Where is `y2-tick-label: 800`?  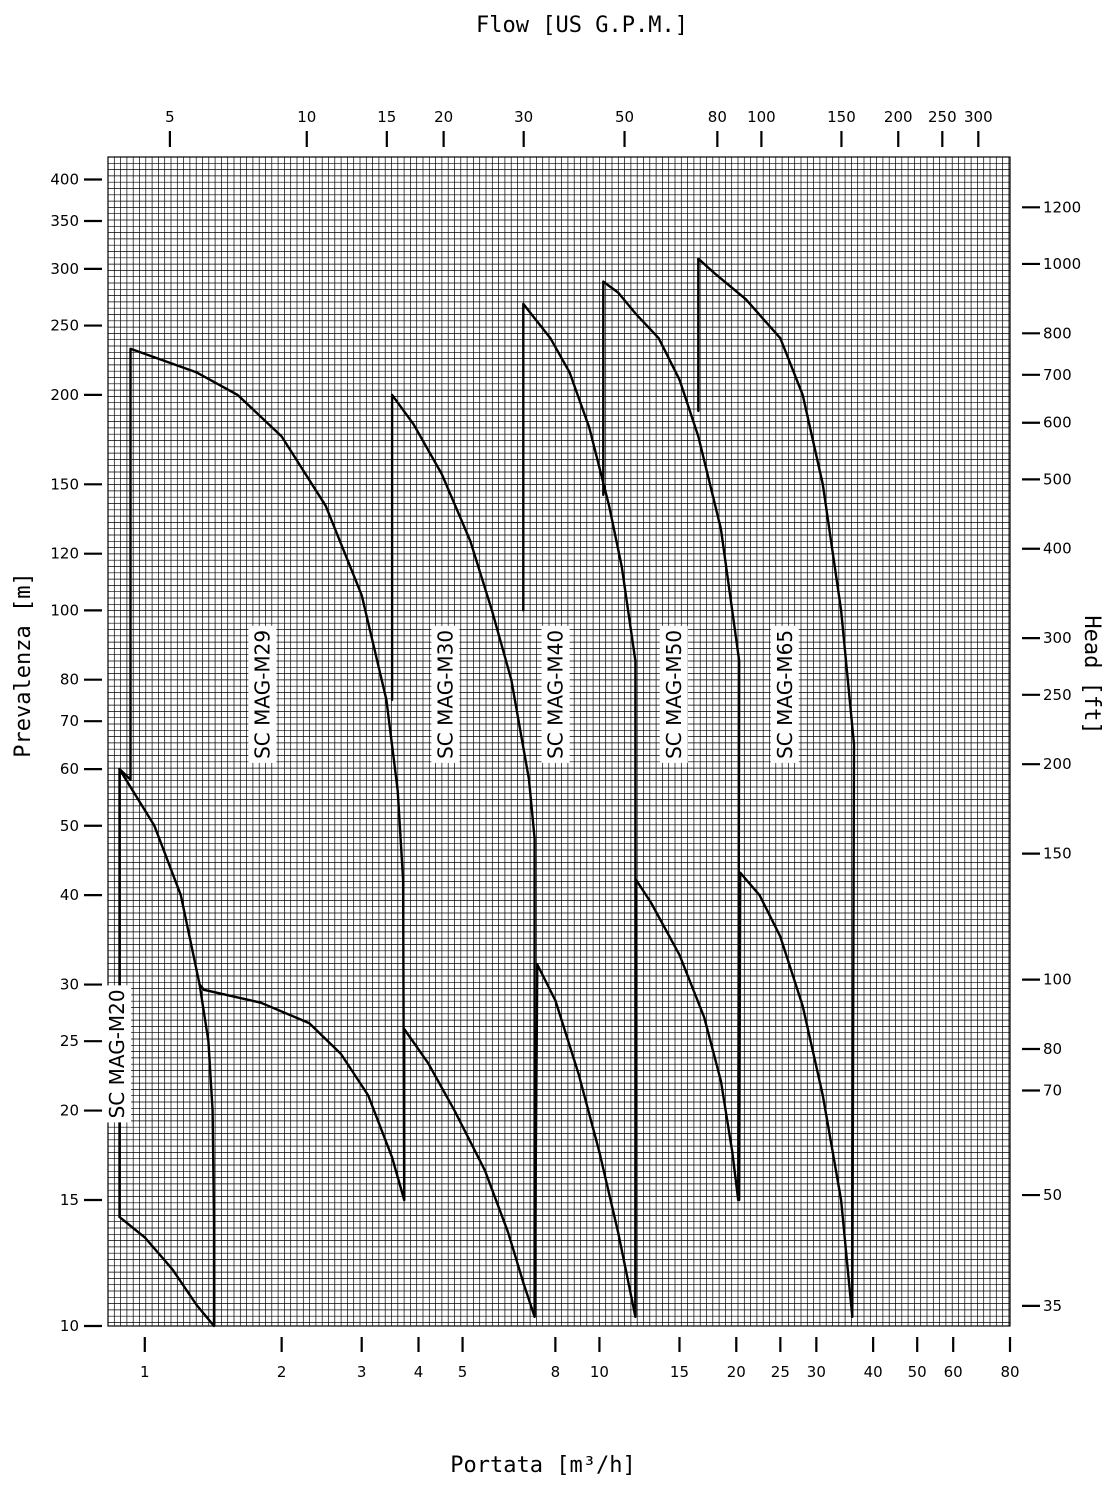 y2-tick-label: 800 is located at coordinates (1057, 333).